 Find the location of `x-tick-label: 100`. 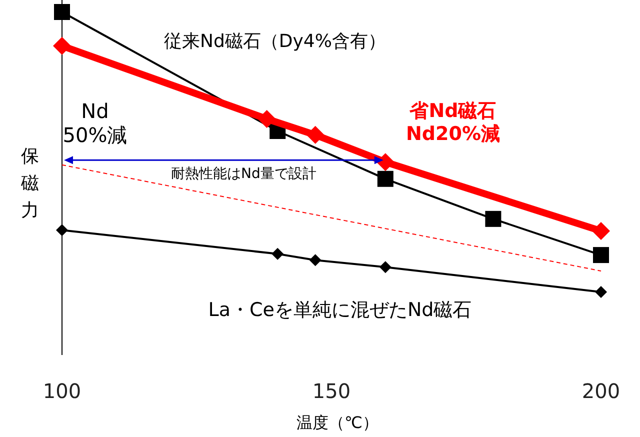

x-tick-label: 100 is located at coordinates (62, 391).